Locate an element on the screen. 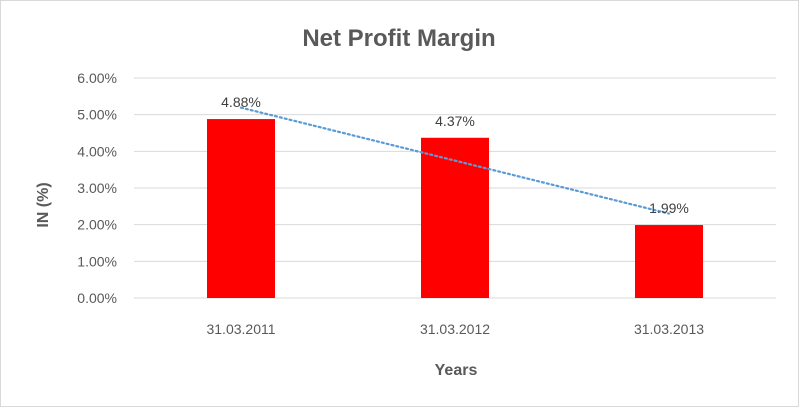 This screenshot has height=407, width=799. linear-trendline is located at coordinates (455, 160).